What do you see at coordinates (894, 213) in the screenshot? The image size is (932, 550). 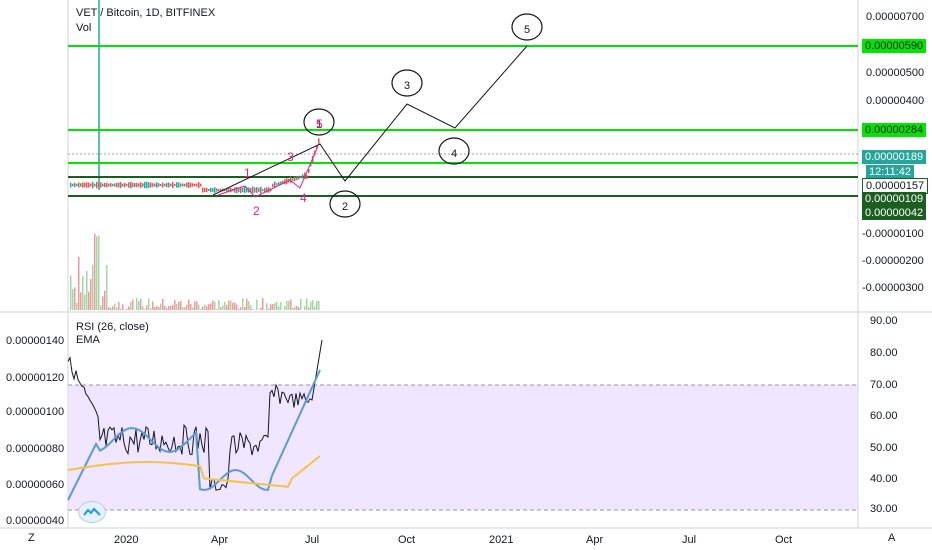 I see `price-badge-042: 0.00000042` at bounding box center [894, 213].